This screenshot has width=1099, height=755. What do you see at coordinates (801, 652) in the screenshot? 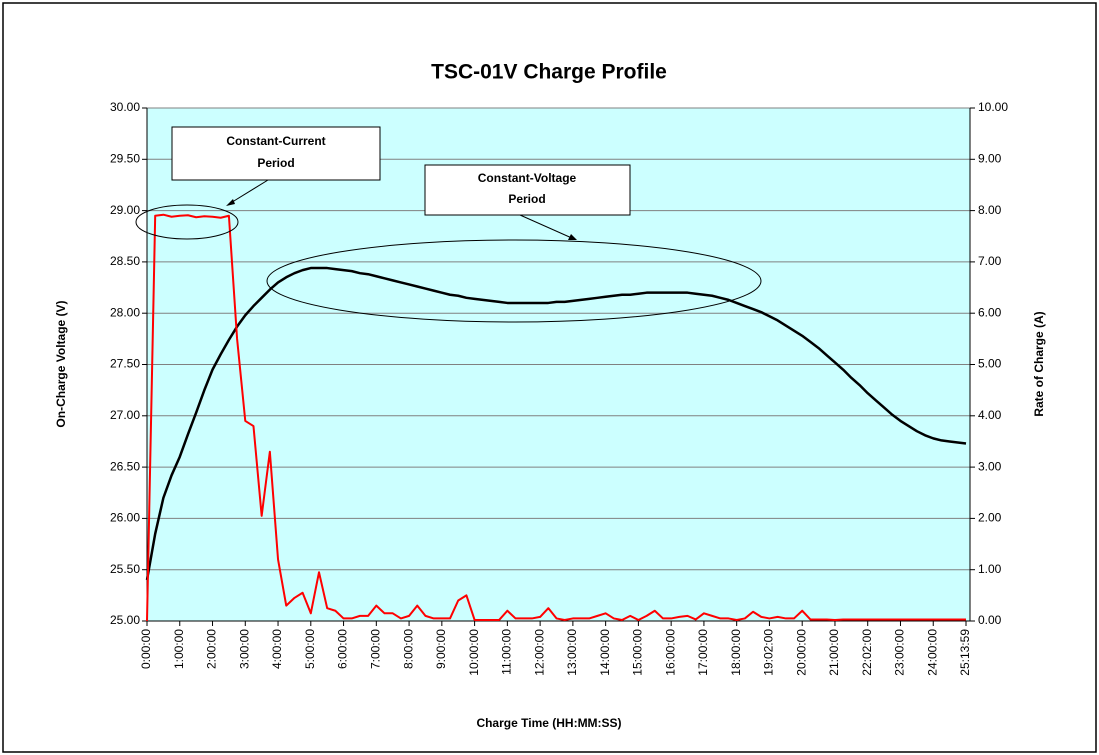
I see `x-tick-label: 20:00:00` at bounding box center [801, 652].